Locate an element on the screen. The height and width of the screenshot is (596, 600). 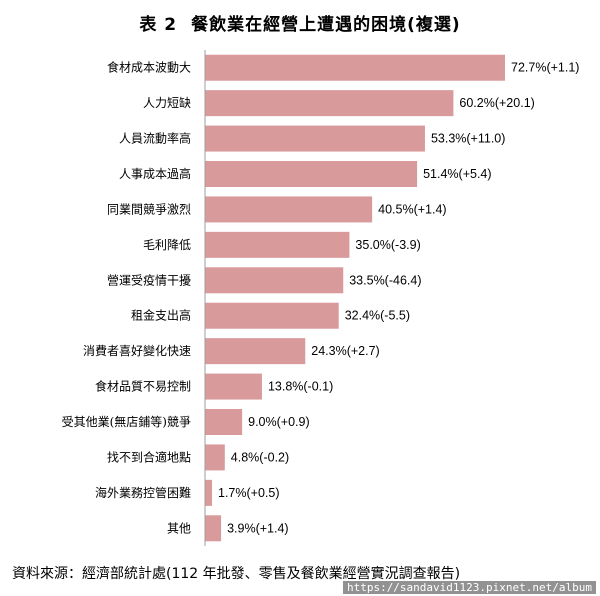
data-label: 60.2%(+20.1) is located at coordinates (496, 103).